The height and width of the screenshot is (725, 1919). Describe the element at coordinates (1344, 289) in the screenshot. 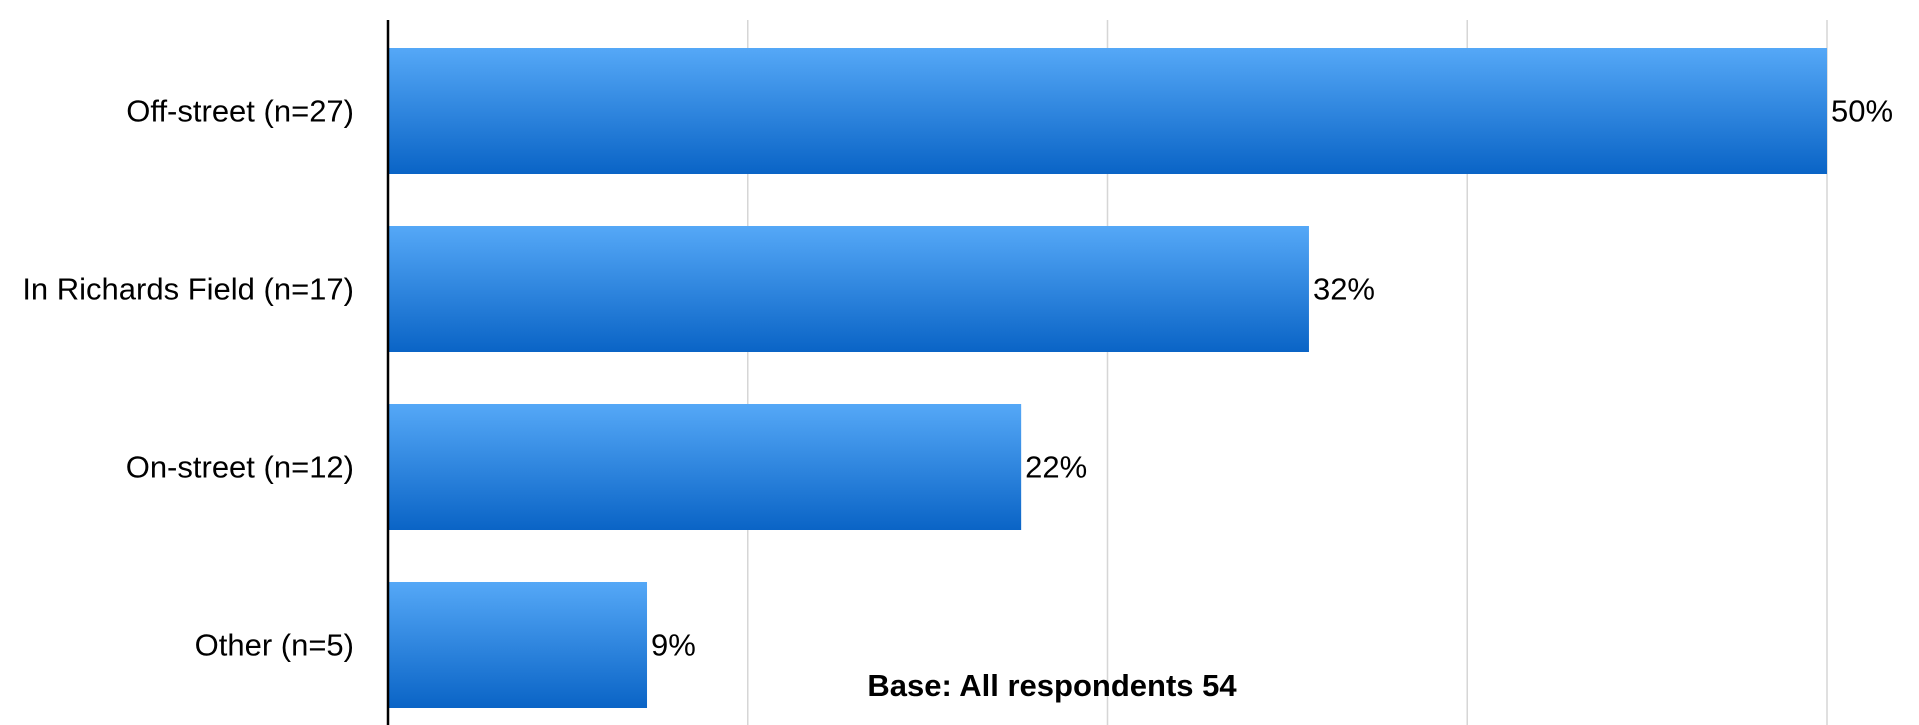

I see `value-label: 32%` at that location.